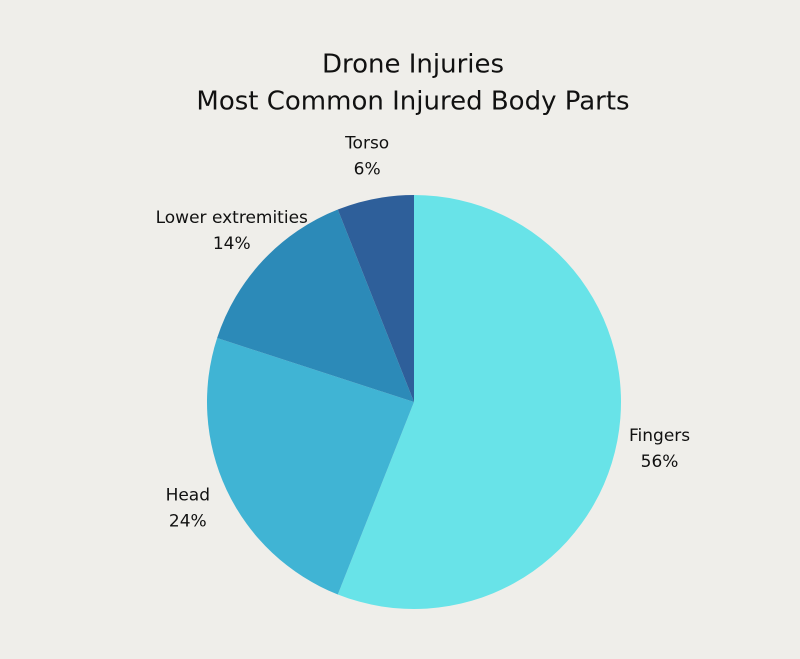 Image resolution: width=800 pixels, height=659 pixels. What do you see at coordinates (659, 436) in the screenshot?
I see `slice-label: Fingers` at bounding box center [659, 436].